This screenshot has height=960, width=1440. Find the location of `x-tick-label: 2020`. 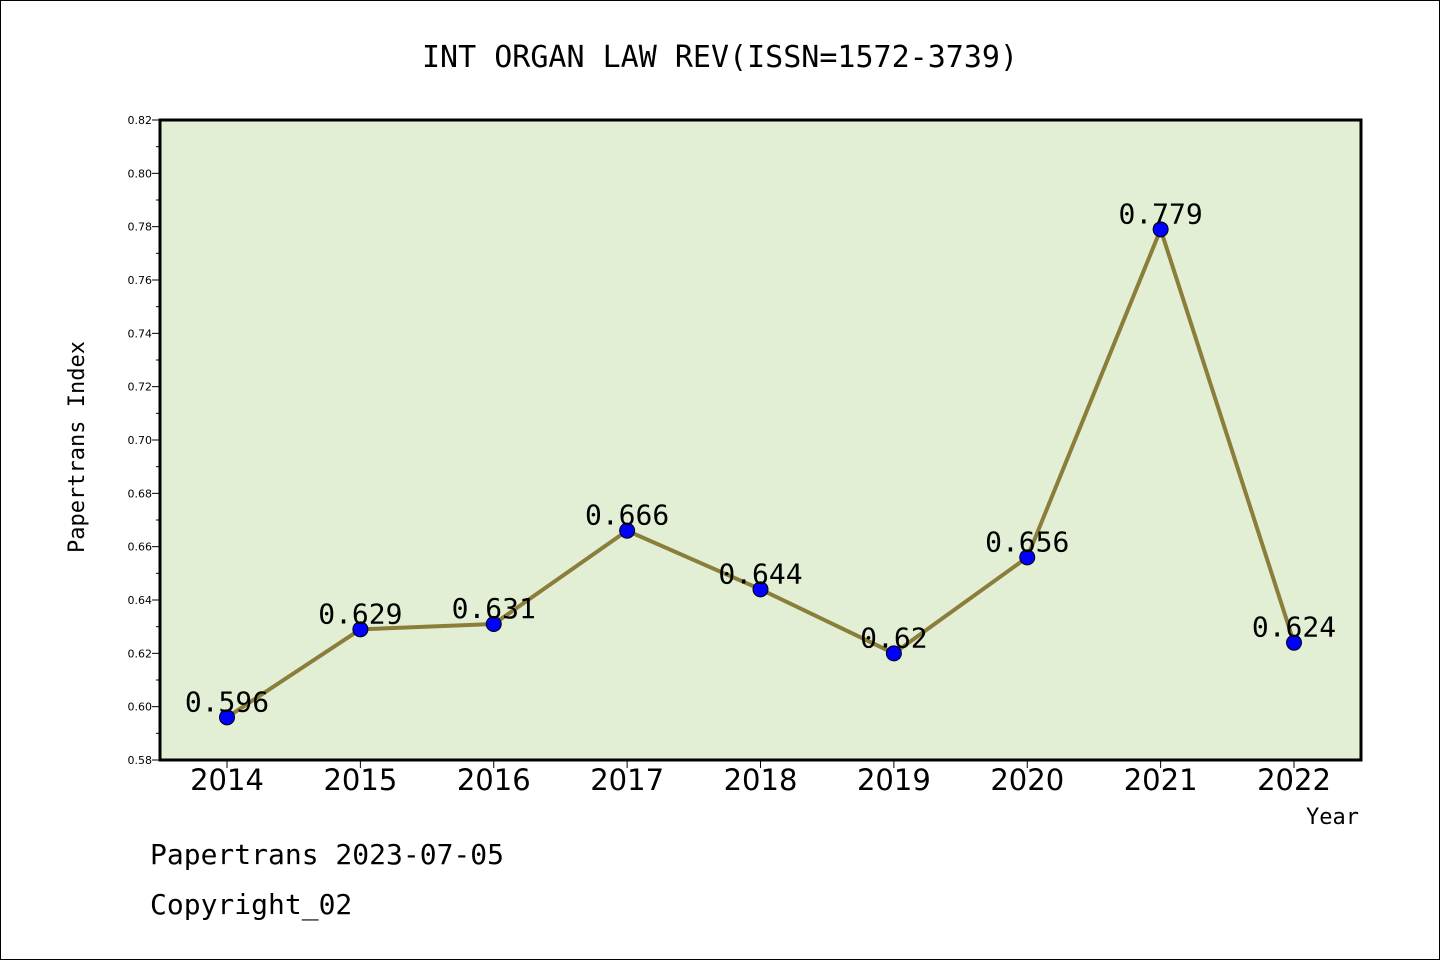

x-tick-label: 2020 is located at coordinates (1027, 780).